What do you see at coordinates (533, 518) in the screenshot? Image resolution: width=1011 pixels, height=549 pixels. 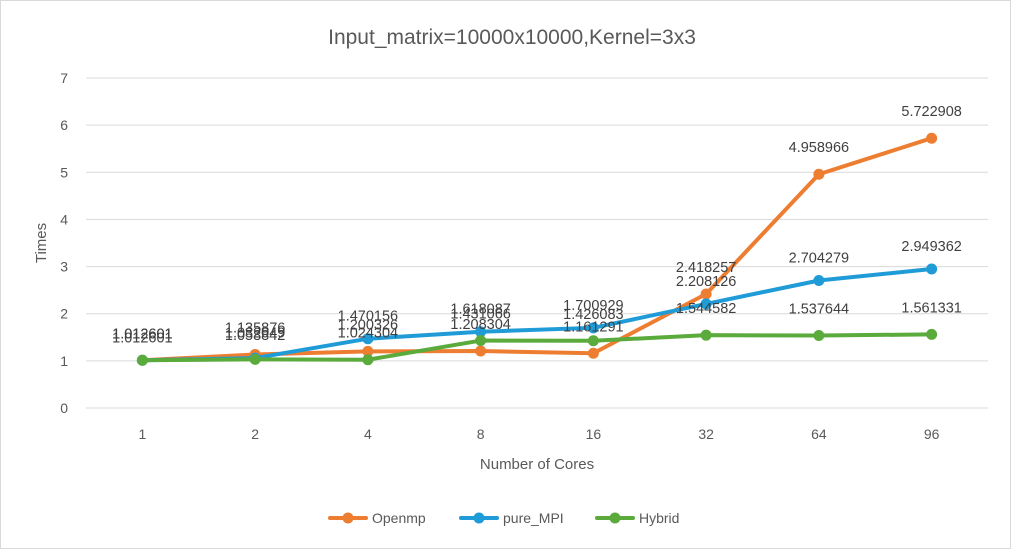 I see `legend-label: pure_MPI` at bounding box center [533, 518].